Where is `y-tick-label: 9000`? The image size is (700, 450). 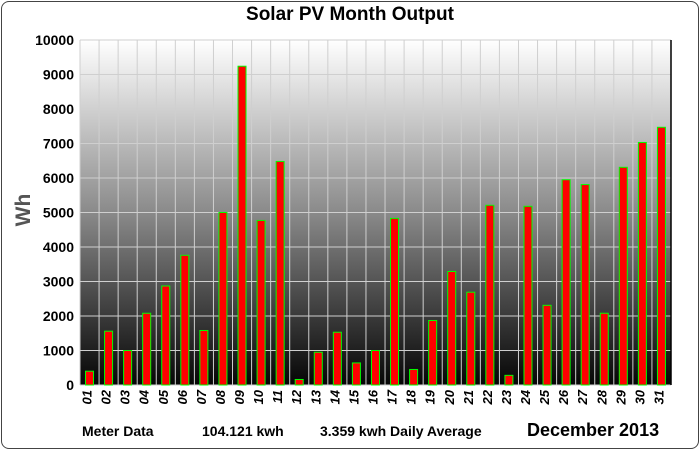
y-tick-label: 9000 is located at coordinates (58, 75).